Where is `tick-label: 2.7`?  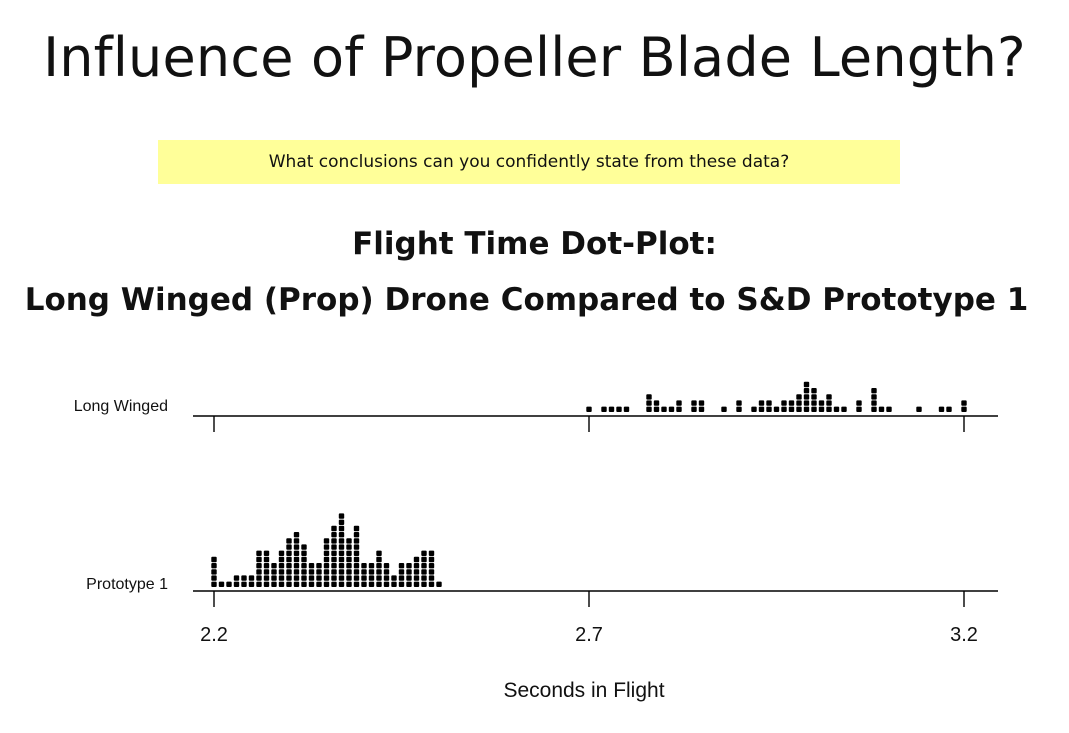
tick-label: 2.7 is located at coordinates (589, 635).